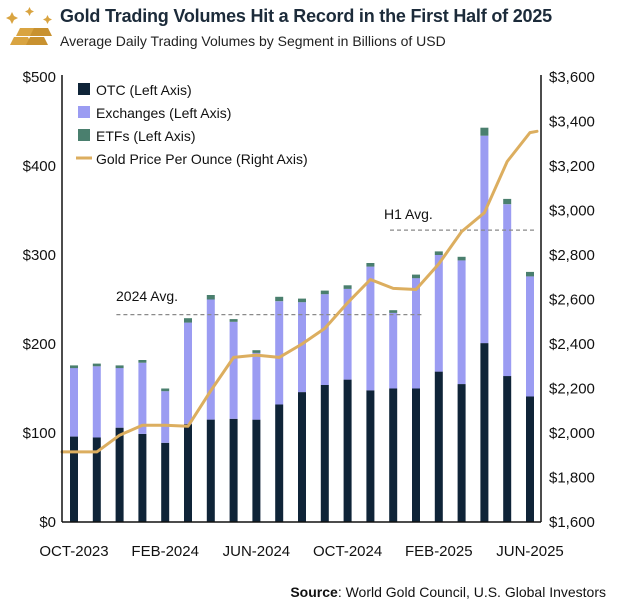  Describe the element at coordinates (147, 296) in the screenshot. I see `annotation-2024-avg: 2024 Avg.` at that location.